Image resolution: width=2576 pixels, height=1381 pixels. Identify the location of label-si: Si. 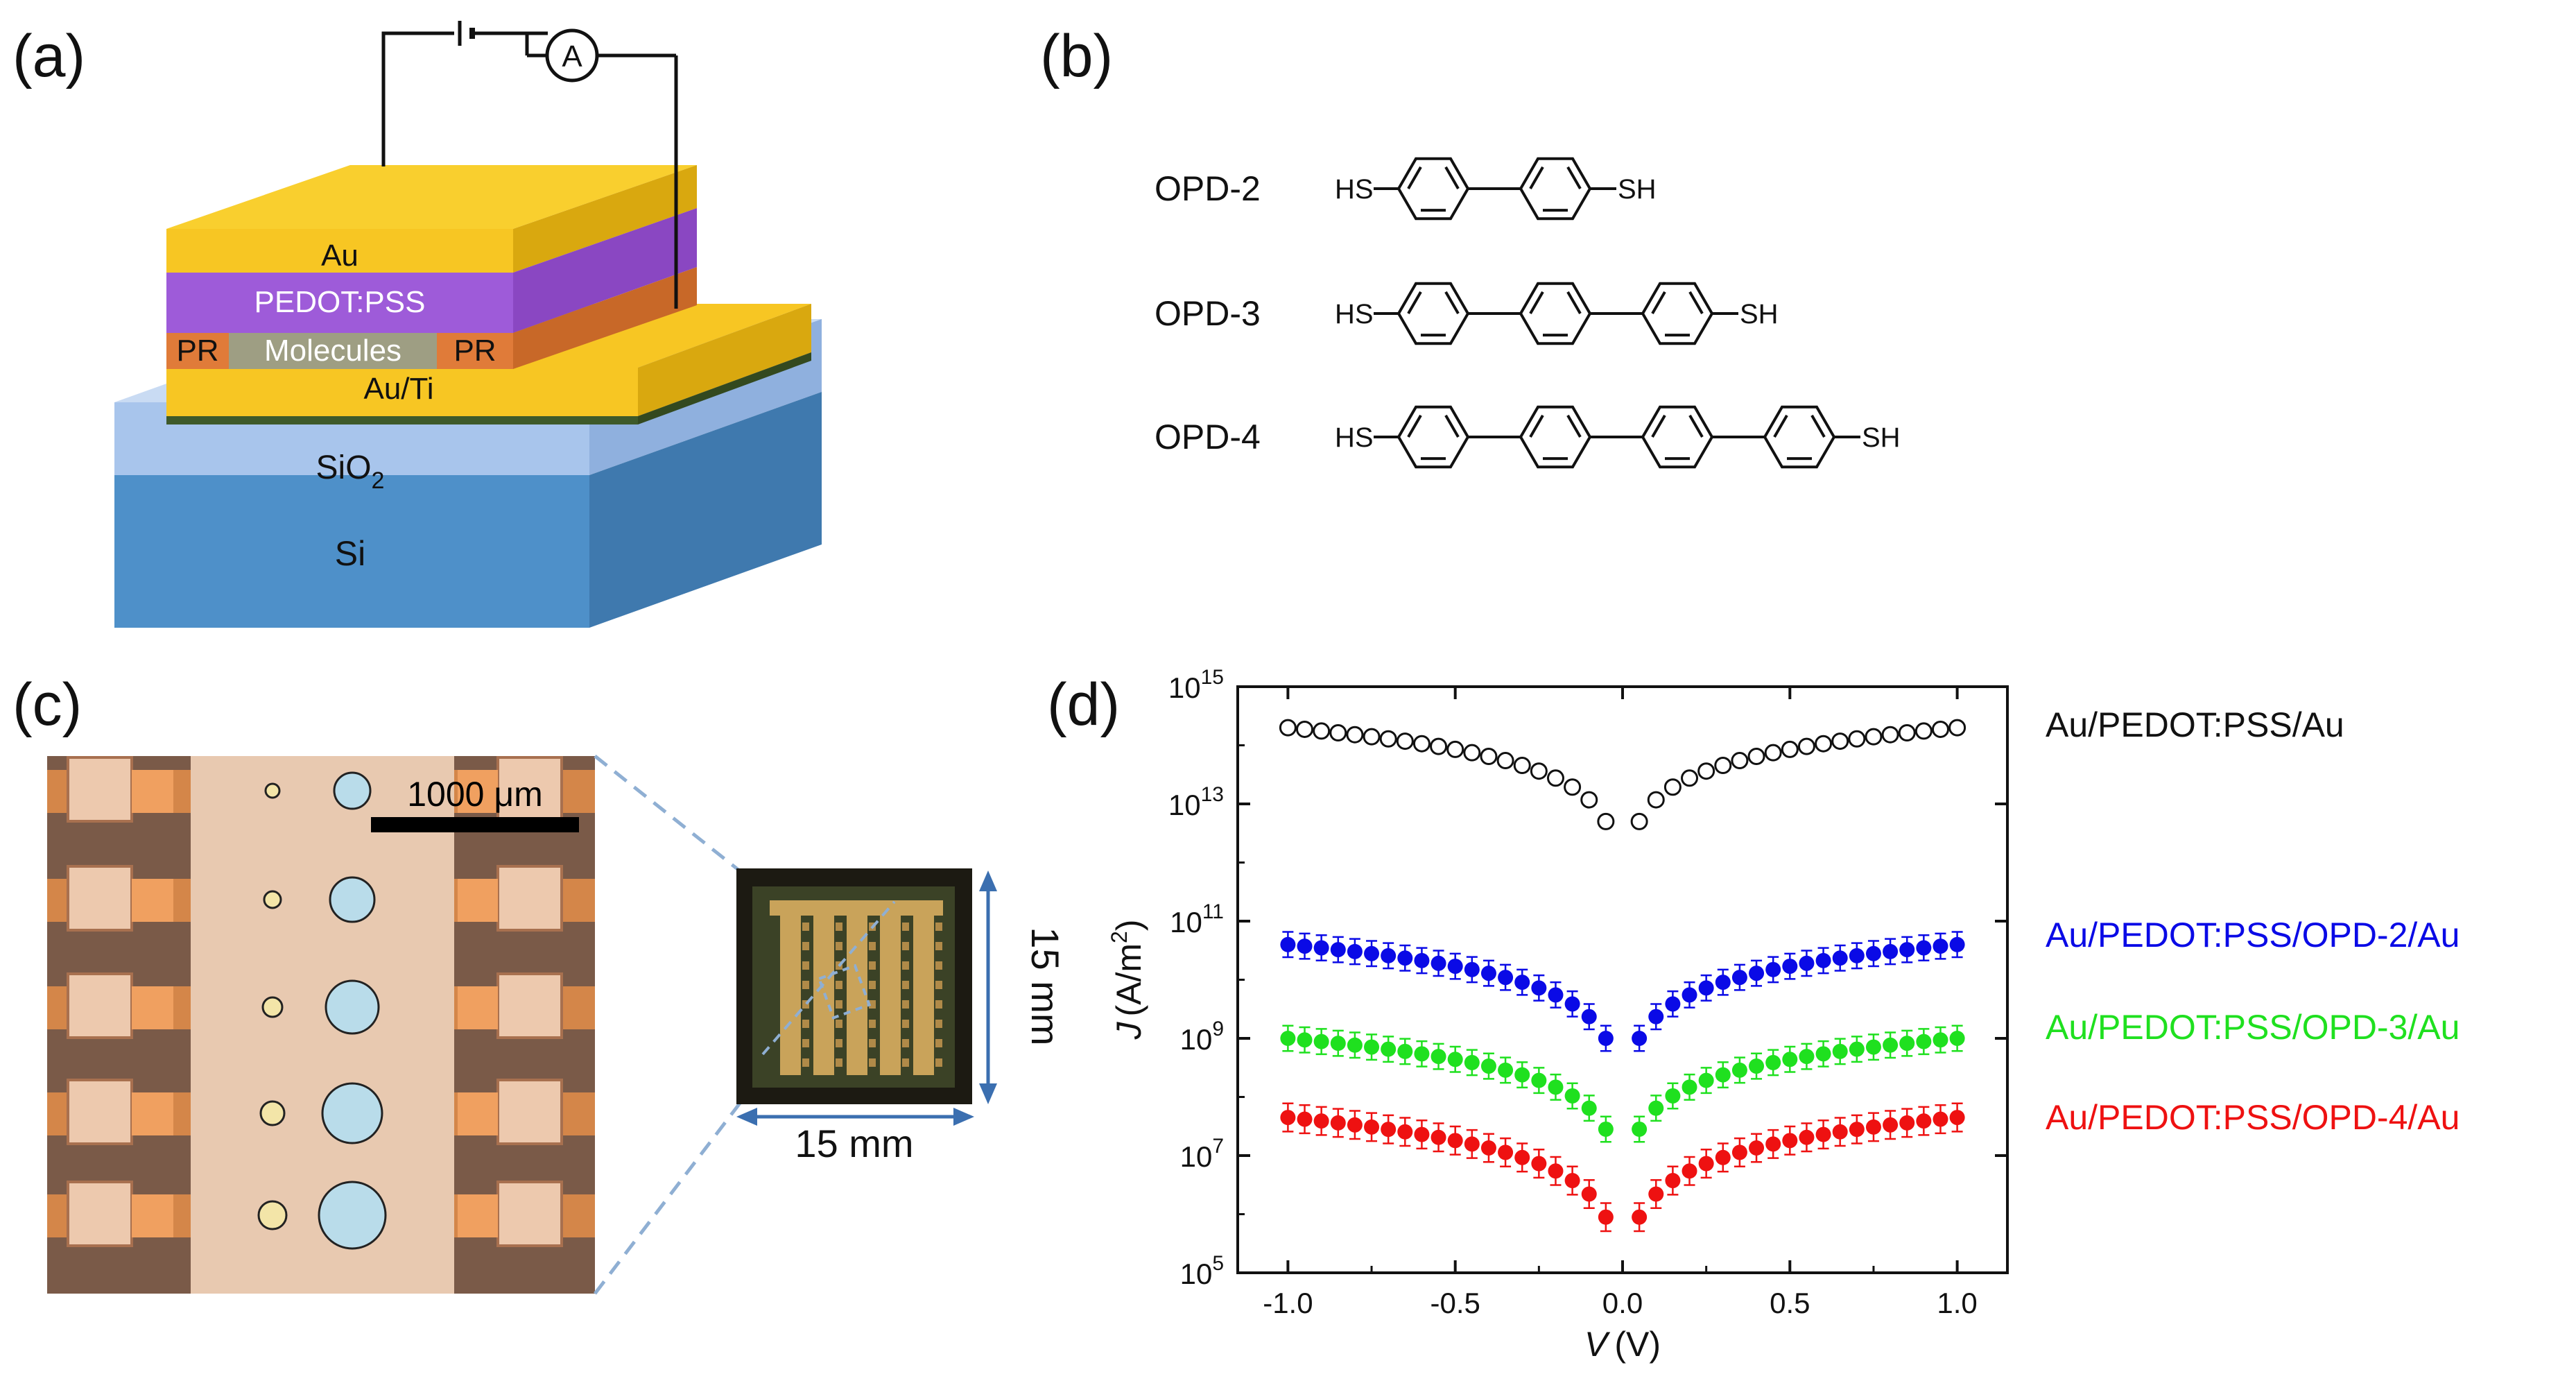
(350, 553).